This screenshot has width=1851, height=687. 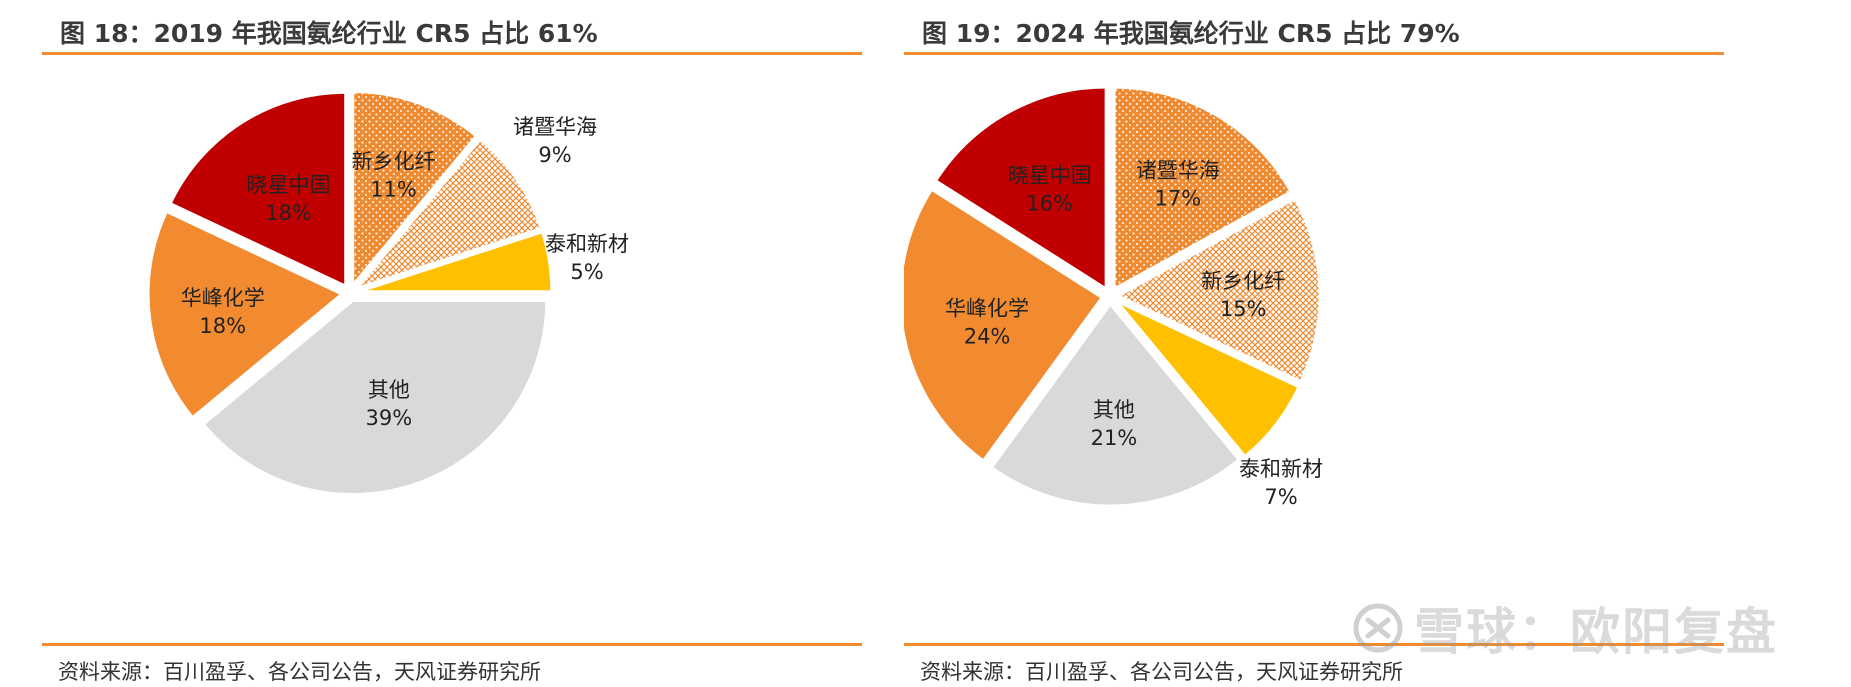 What do you see at coordinates (1114, 438) in the screenshot?
I see `pie-value-label: 21%` at bounding box center [1114, 438].